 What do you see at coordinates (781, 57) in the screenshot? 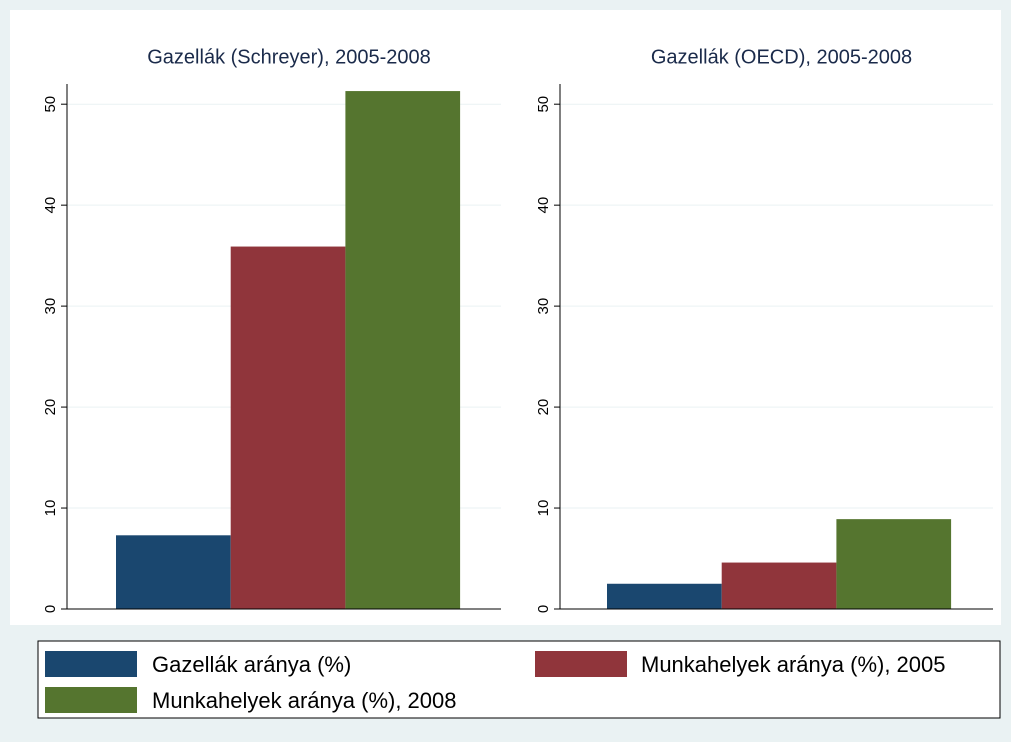
I see `panel-title: Gazellák (OECD), 2005-2008` at bounding box center [781, 57].